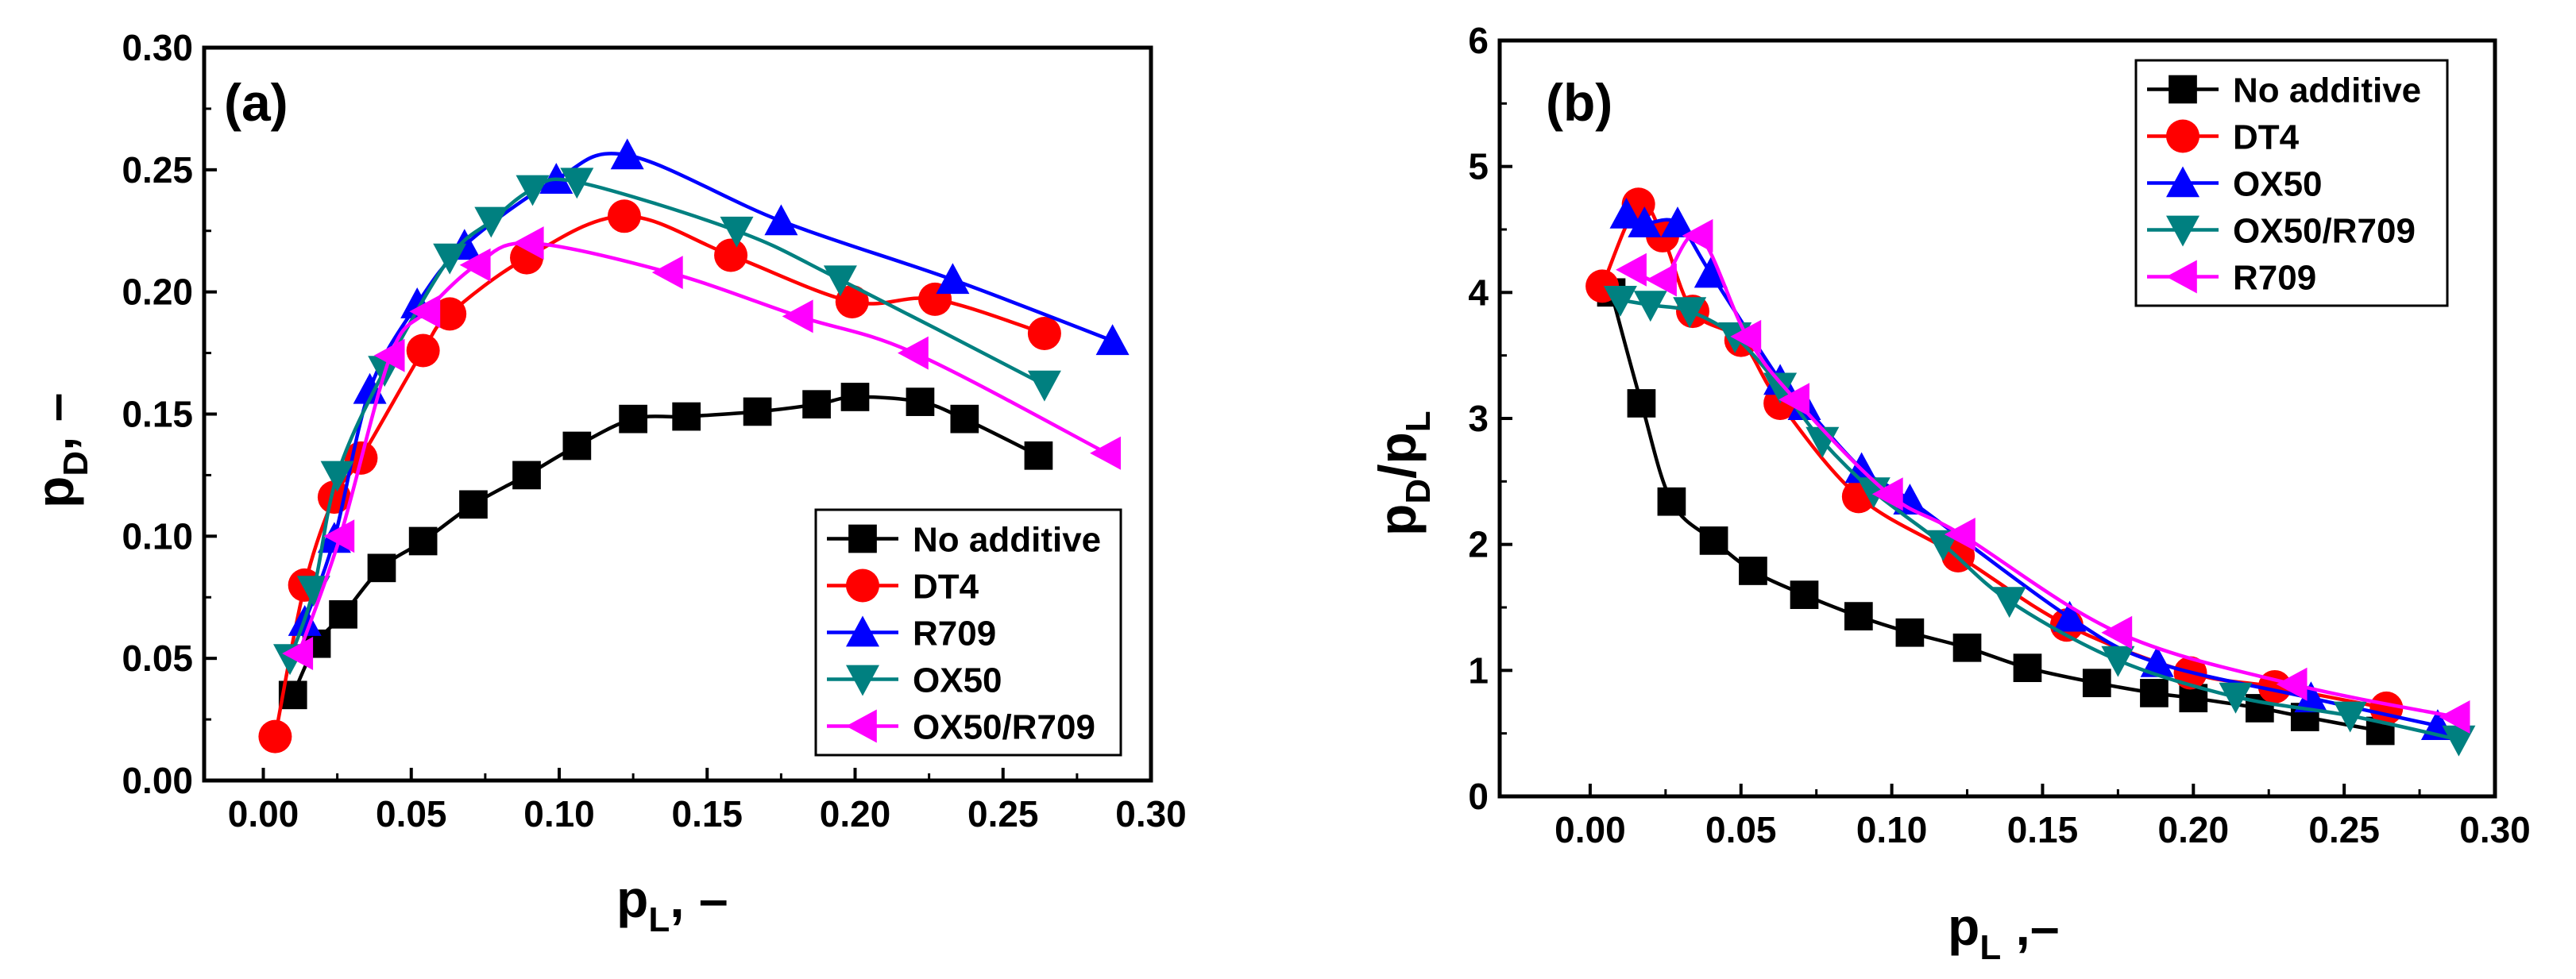 Image resolution: width=2576 pixels, height=979 pixels. I want to click on chart-b-legend-label-dt4: DT4, so click(2266, 137).